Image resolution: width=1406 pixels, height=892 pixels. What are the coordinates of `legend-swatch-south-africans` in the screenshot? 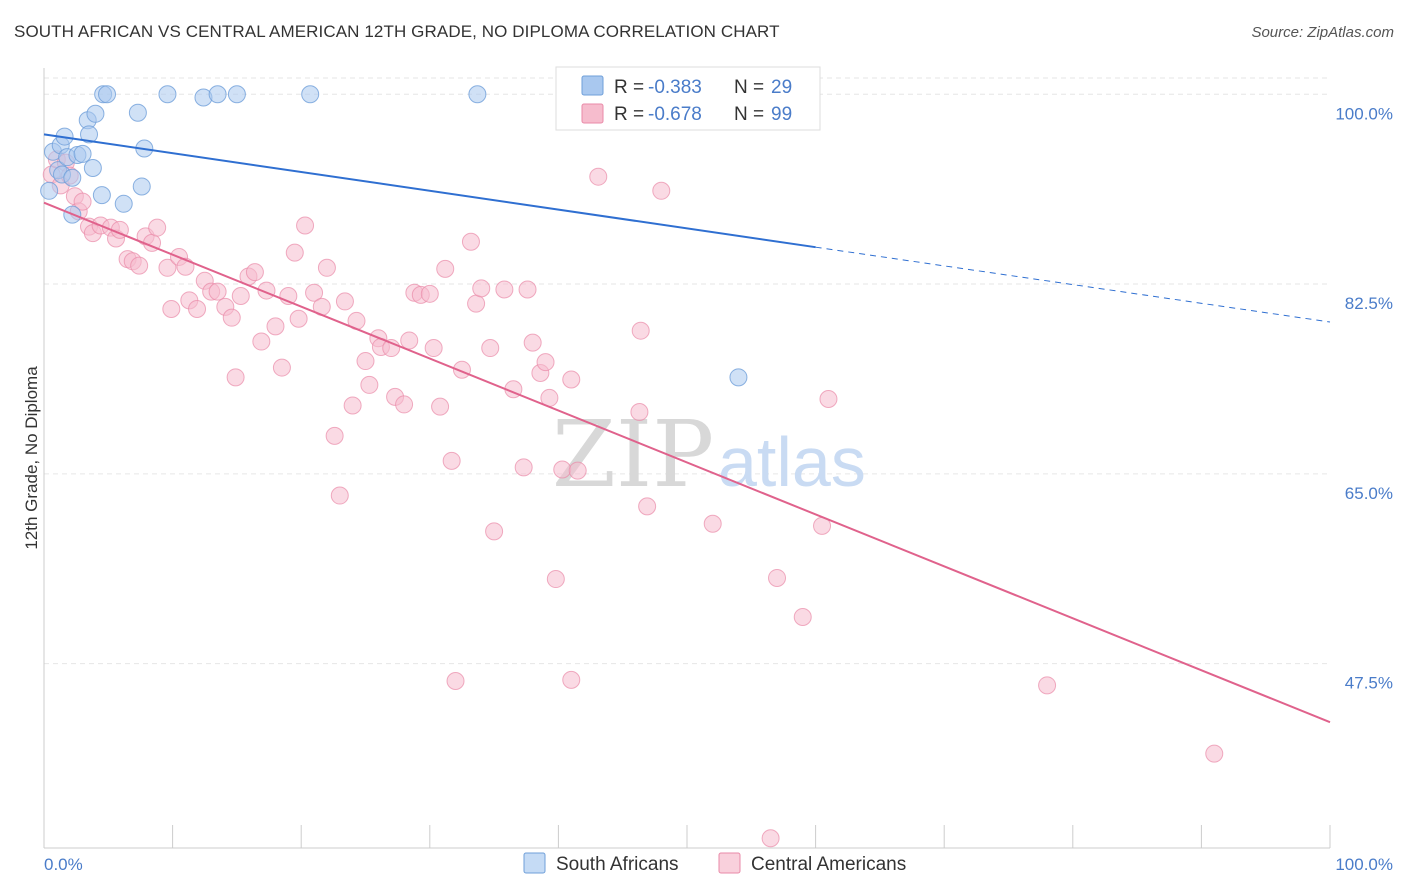 It's located at (592, 85).